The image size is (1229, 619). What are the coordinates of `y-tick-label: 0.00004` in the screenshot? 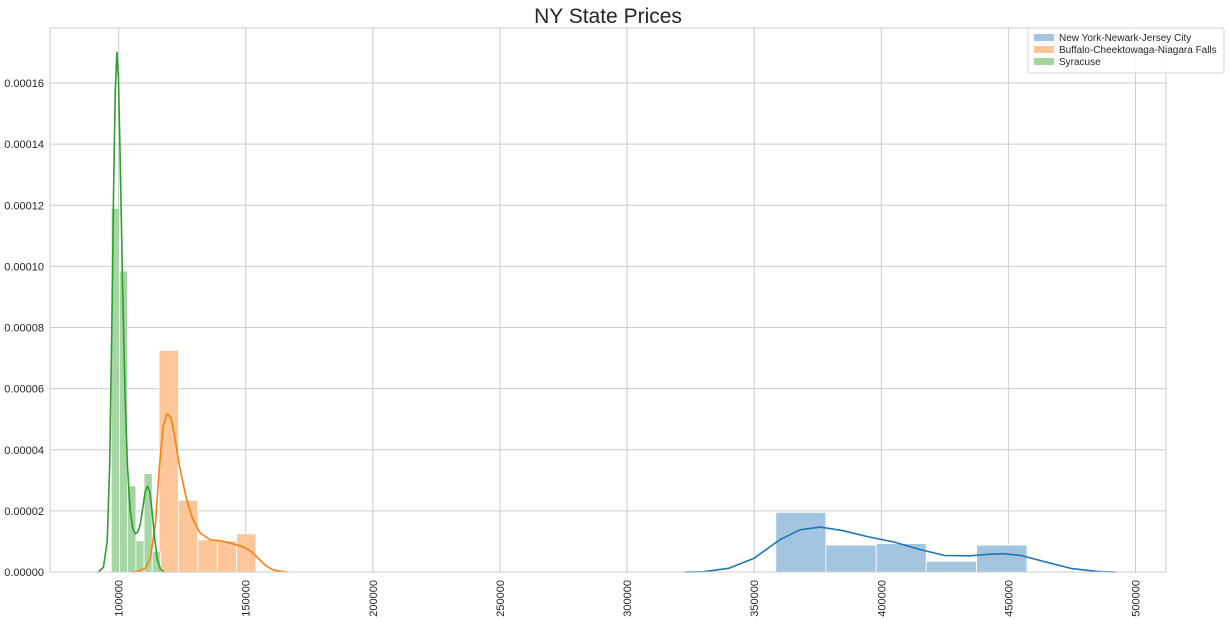 It's located at (24, 451).